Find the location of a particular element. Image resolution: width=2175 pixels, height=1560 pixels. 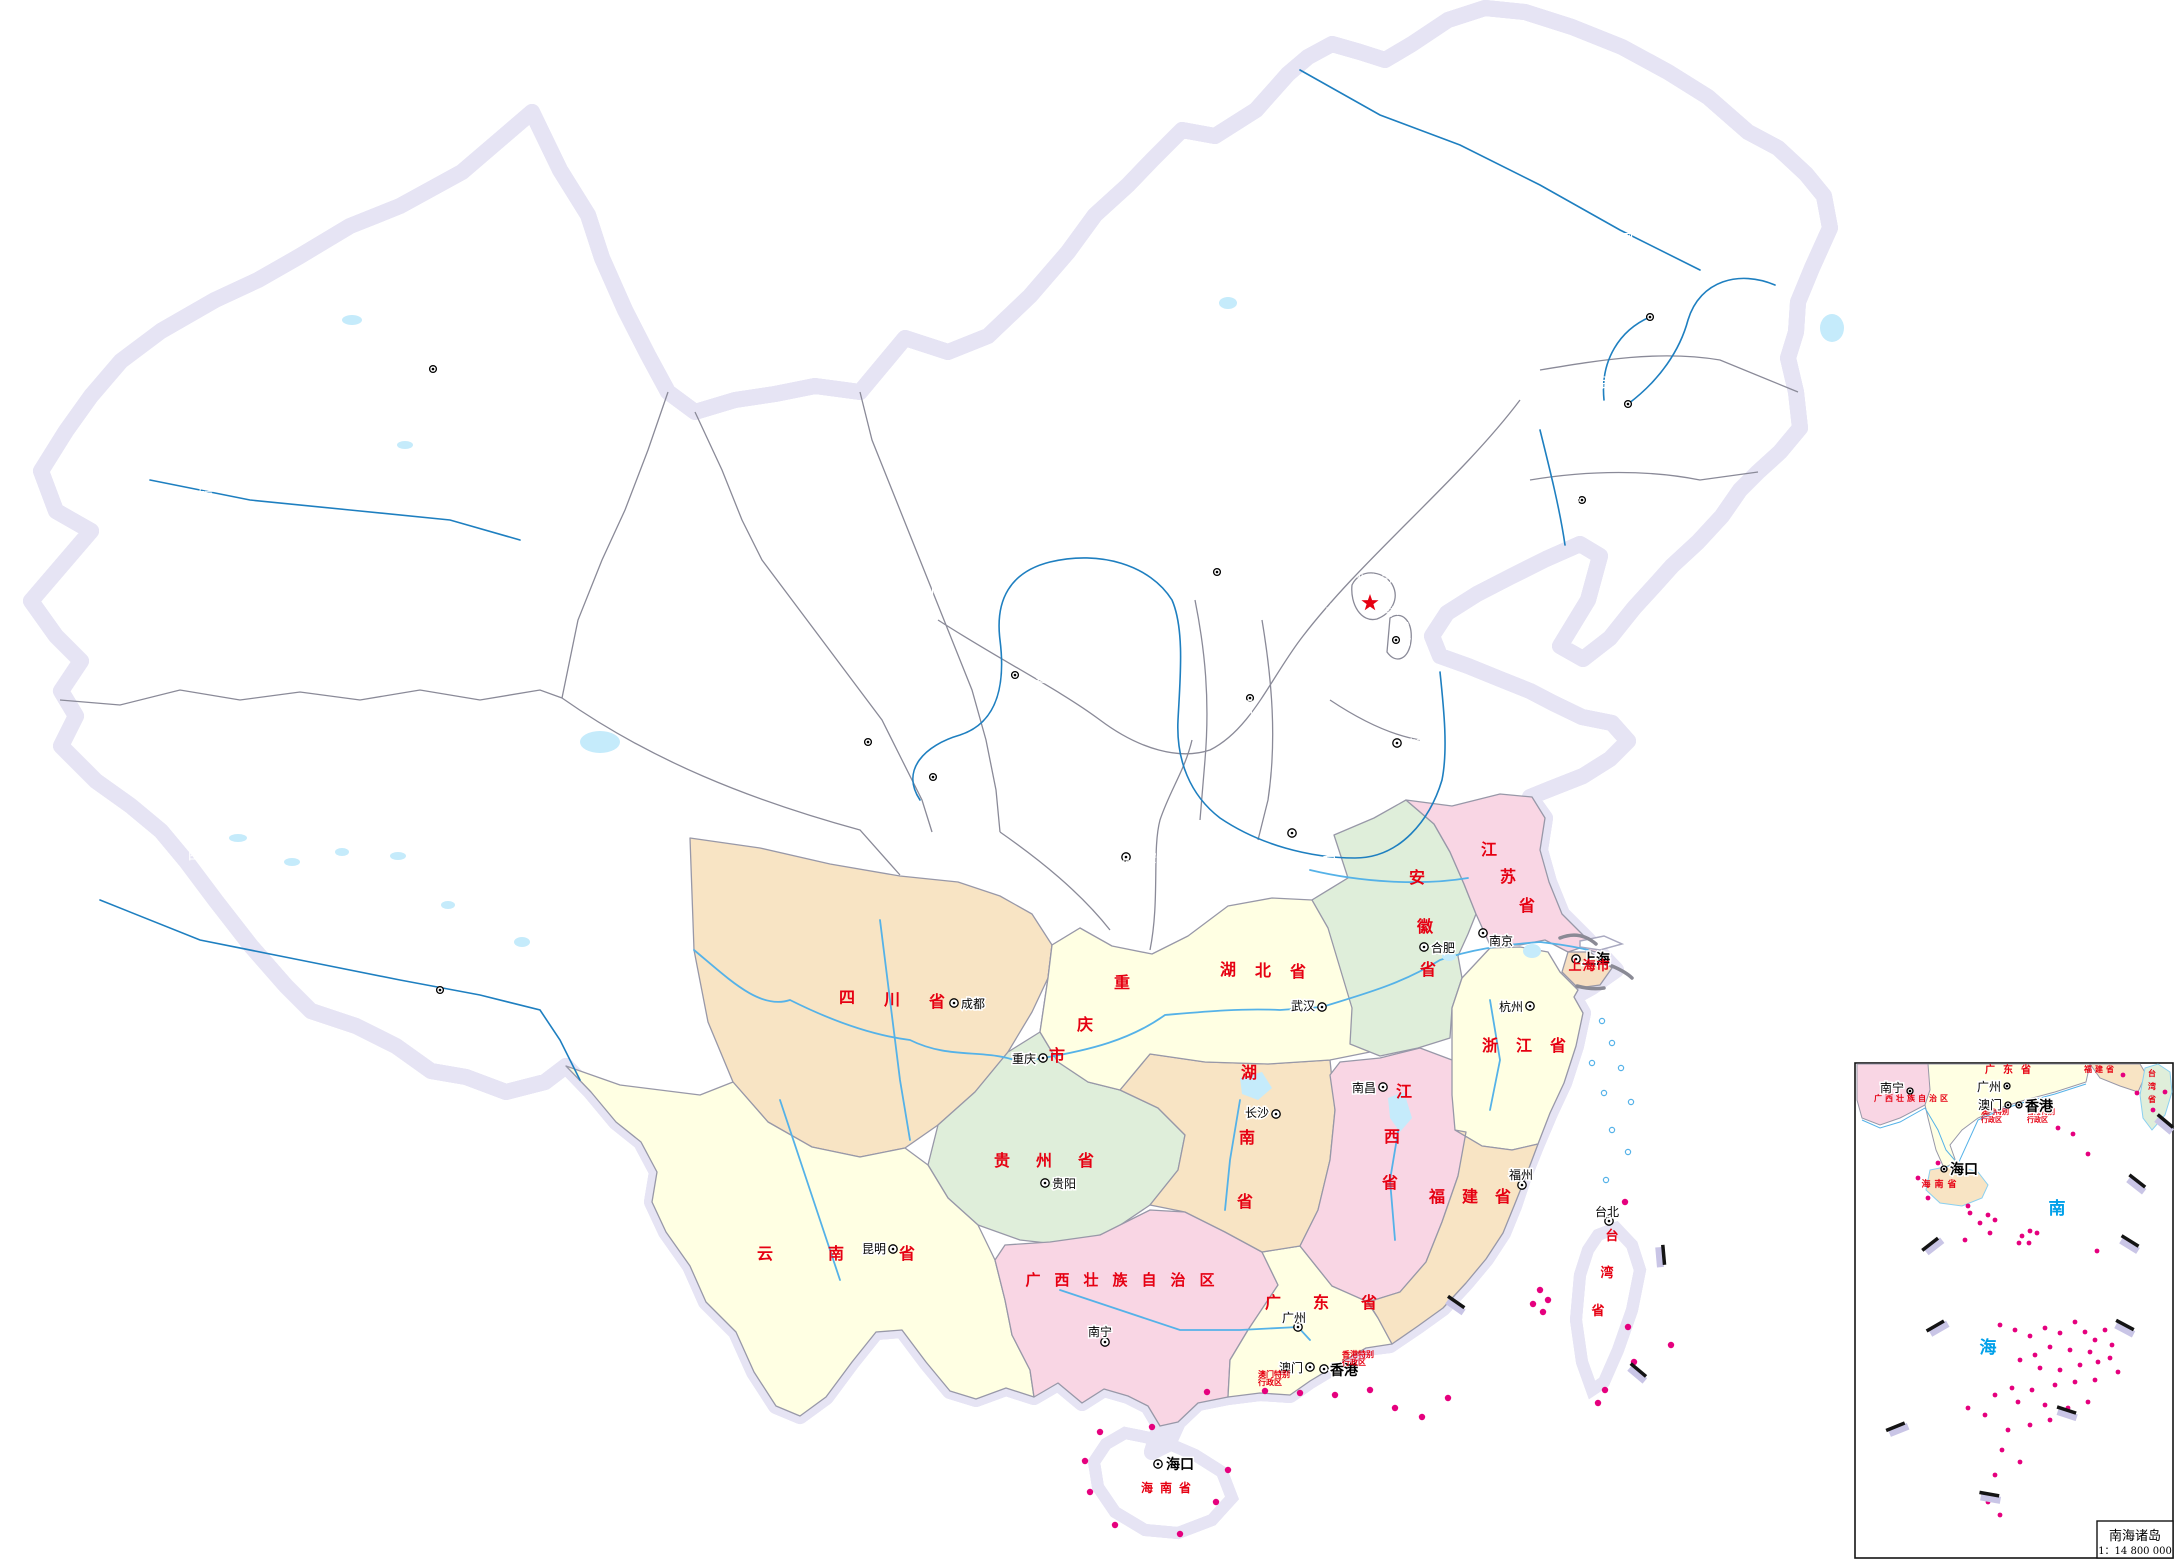

city-label-澳门: 澳门 is located at coordinates (1990, 1104).